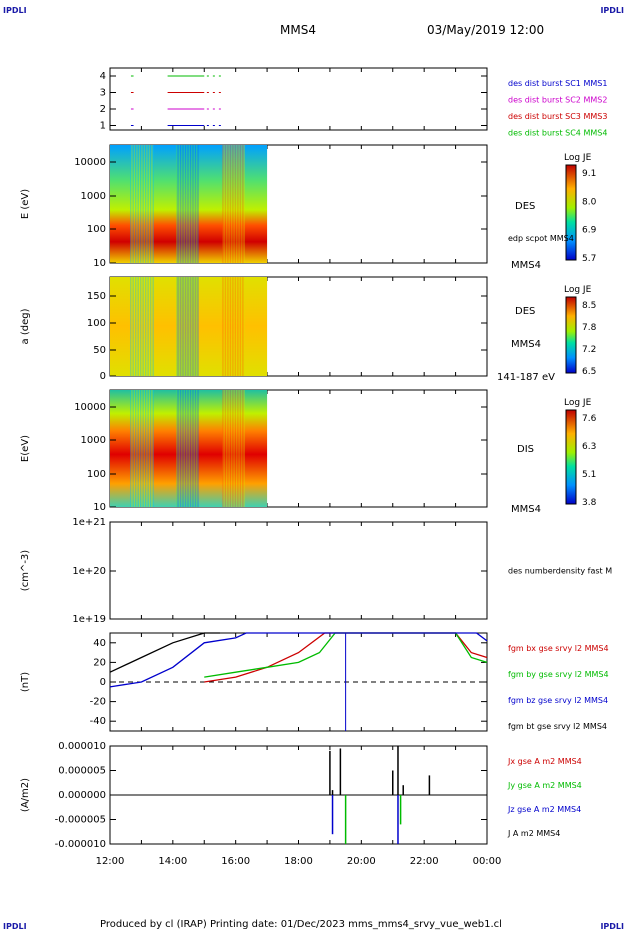 Image resolution: width=630 pixels, height=934 pixels. What do you see at coordinates (89, 522) in the screenshot?
I see `density-ytick-label: 1e+21` at bounding box center [89, 522].